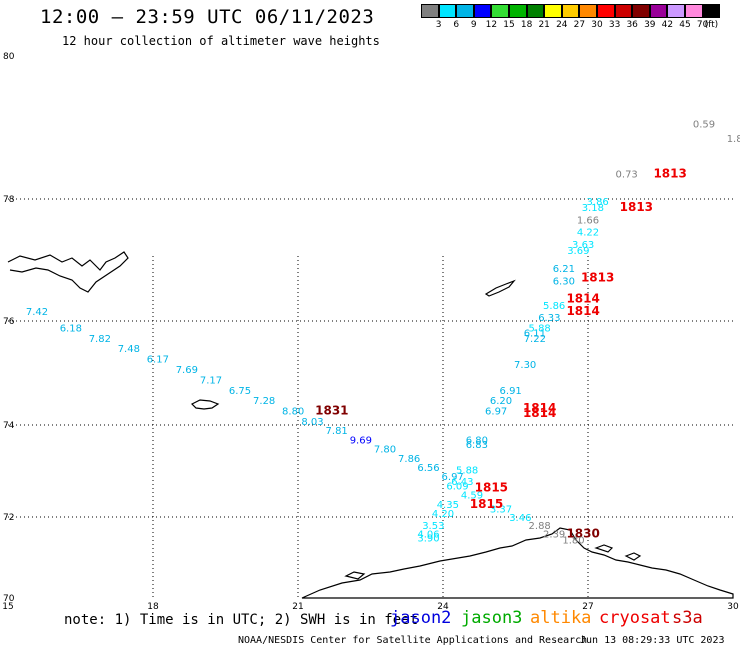  What do you see at coordinates (9, 599) in the screenshot?
I see `y-tick-label: 70` at bounding box center [9, 599].